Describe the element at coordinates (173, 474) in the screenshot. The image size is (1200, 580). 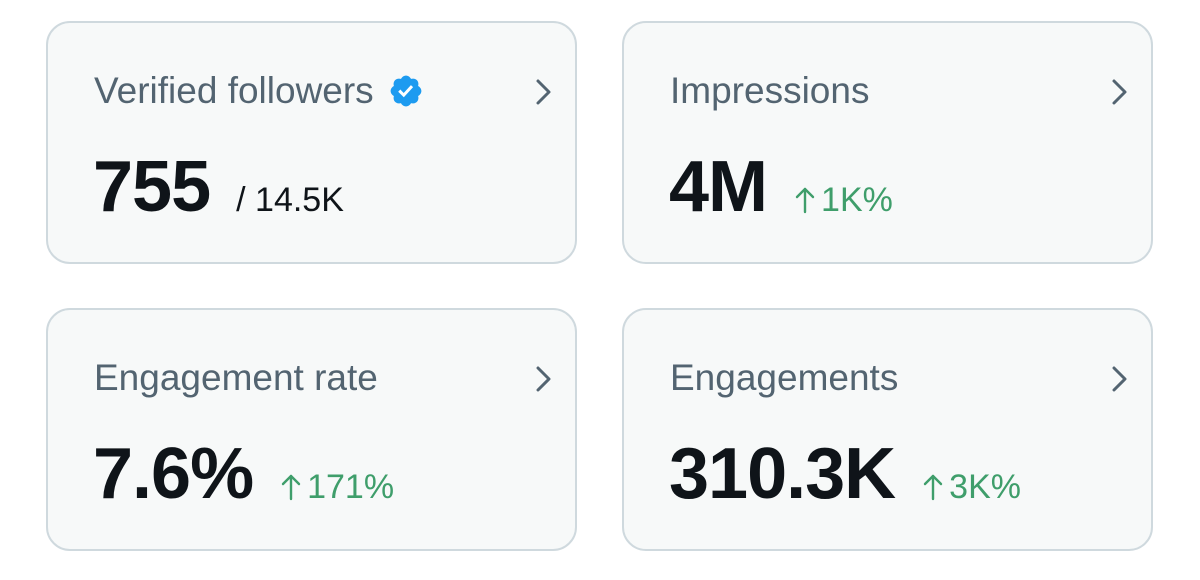
I see `metric-value: 7.6%` at that location.